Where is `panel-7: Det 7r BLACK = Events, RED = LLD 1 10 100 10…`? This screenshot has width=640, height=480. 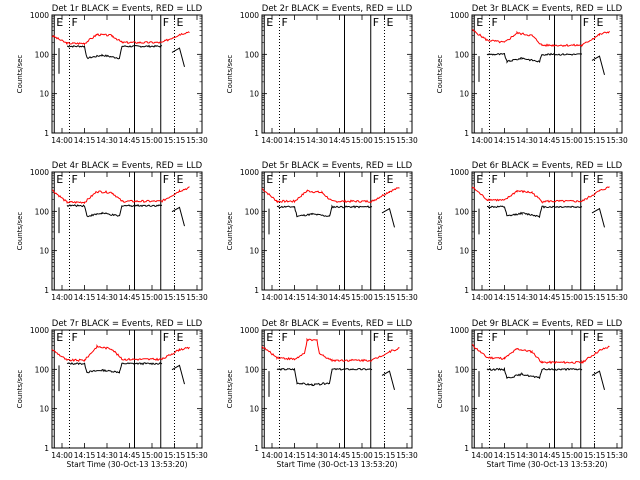
panel-7: Det 7r BLACK = Events, RED = LLD 1 10 100 10… is located at coordinates (112, 394).